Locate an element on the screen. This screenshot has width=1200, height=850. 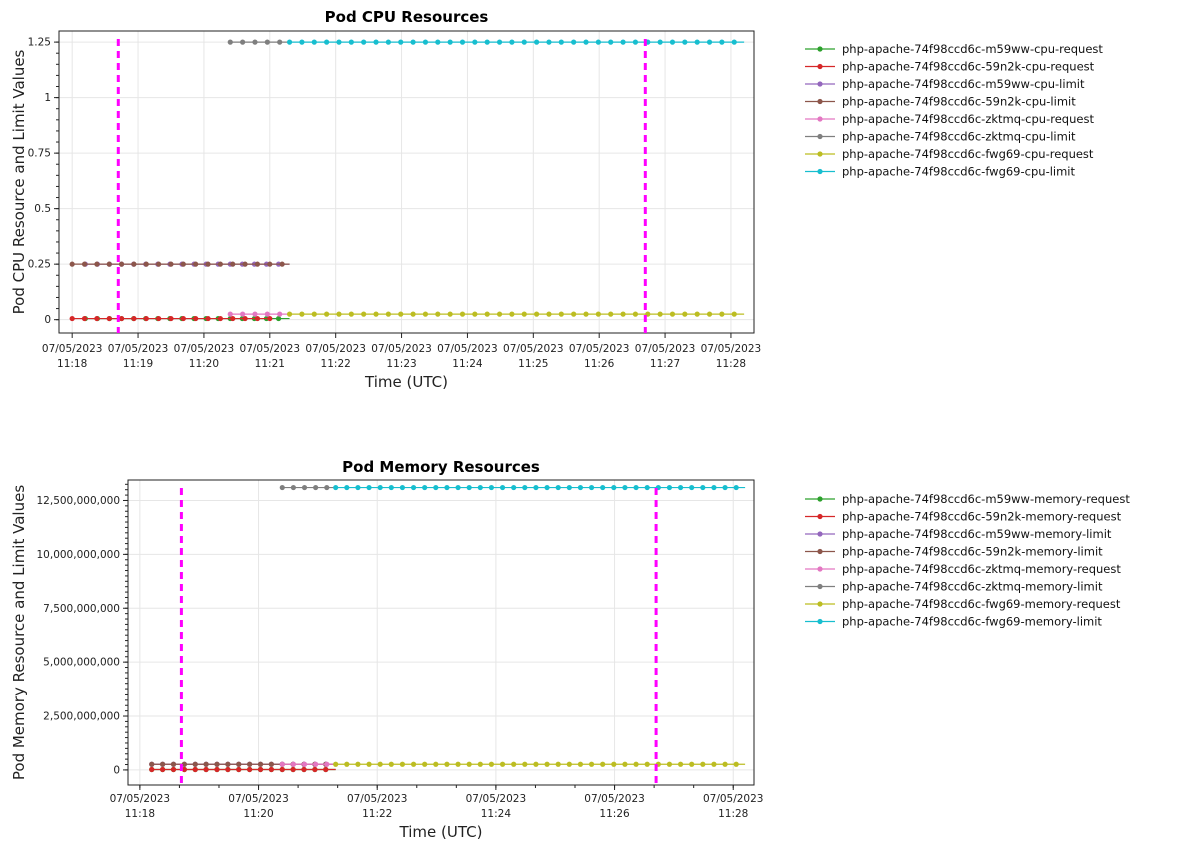
series-php-apache-74f98ccd6c-zktmq-memory-request is located at coordinates (307, 764).